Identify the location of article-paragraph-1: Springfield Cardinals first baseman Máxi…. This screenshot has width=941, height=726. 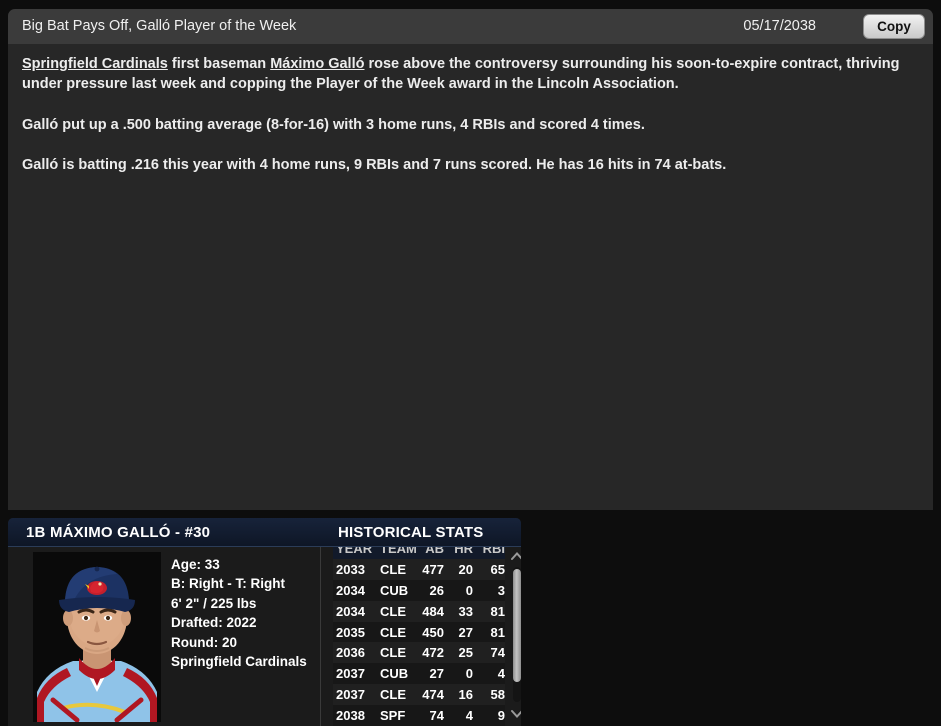
(469, 74).